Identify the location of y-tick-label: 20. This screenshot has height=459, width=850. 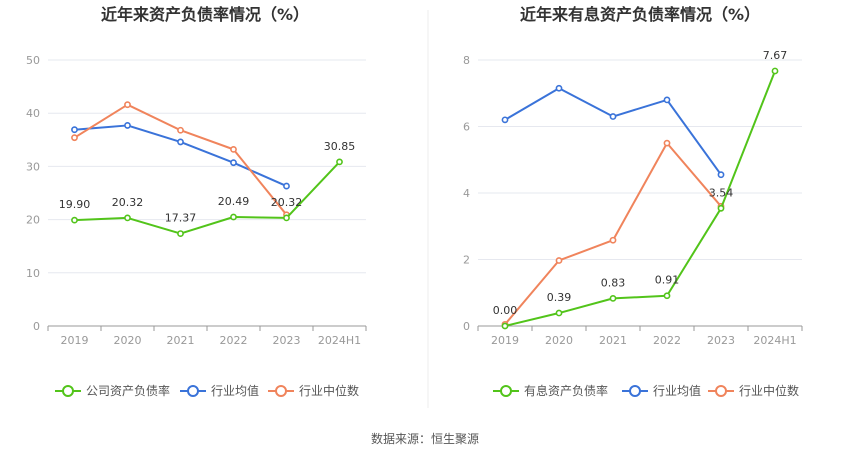
(33, 220).